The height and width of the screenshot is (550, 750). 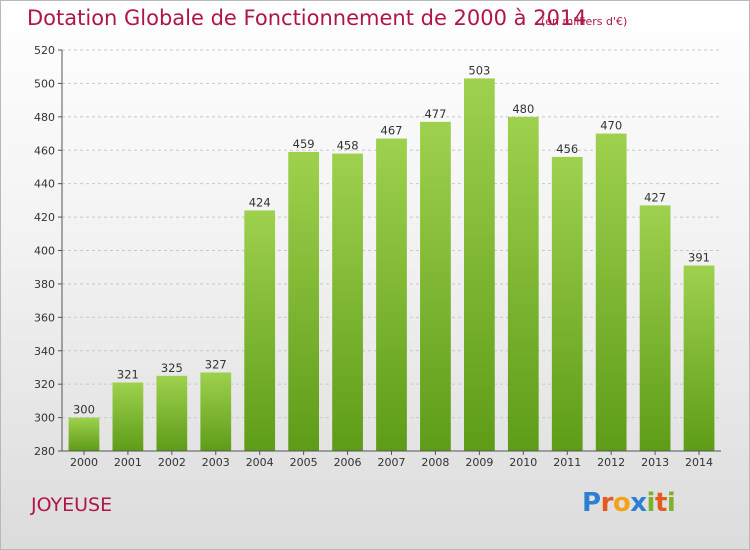 What do you see at coordinates (523, 462) in the screenshot?
I see `x-tick-label: 2010` at bounding box center [523, 462].